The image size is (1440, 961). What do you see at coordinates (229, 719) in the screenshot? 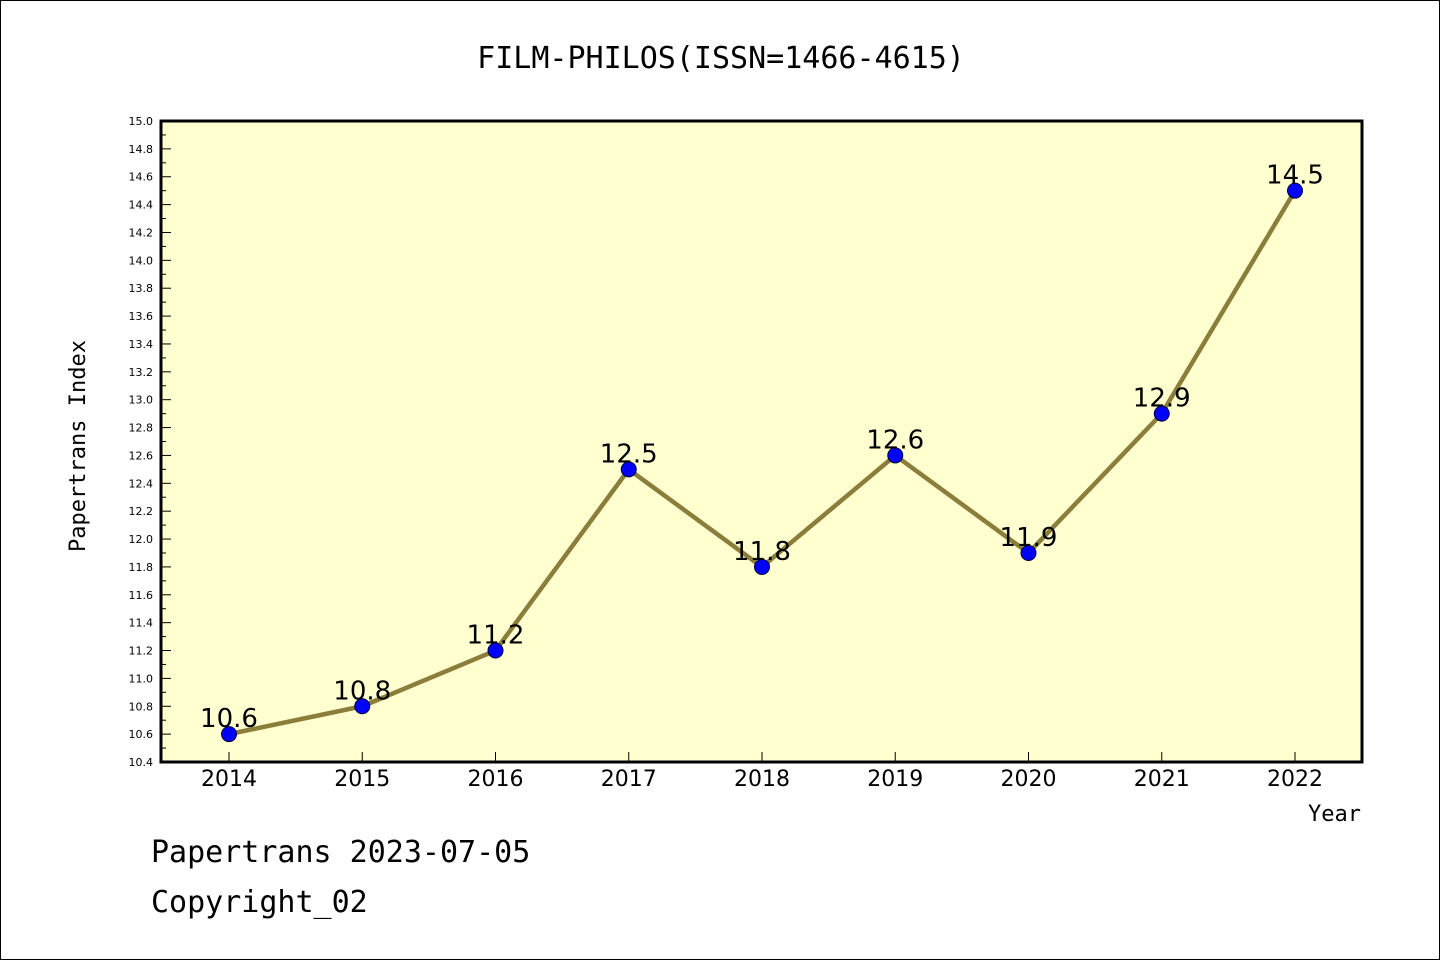
I see `data-label: 10.6` at bounding box center [229, 719].